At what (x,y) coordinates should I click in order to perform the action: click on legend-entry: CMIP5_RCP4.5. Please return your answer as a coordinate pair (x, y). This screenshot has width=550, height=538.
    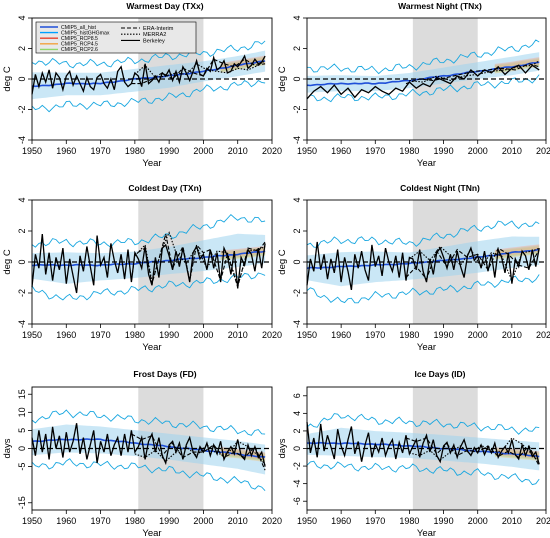
    Looking at the image, I should click on (79, 45).